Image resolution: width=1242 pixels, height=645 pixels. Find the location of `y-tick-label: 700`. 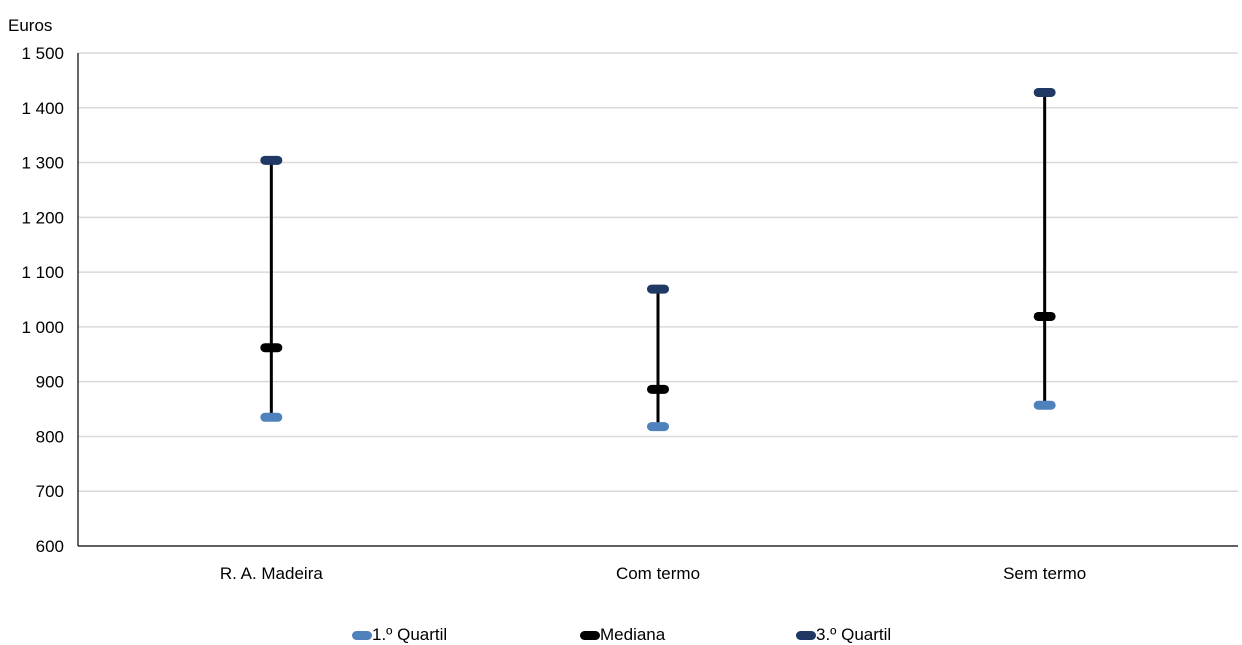

y-tick-label: 700 is located at coordinates (50, 491).